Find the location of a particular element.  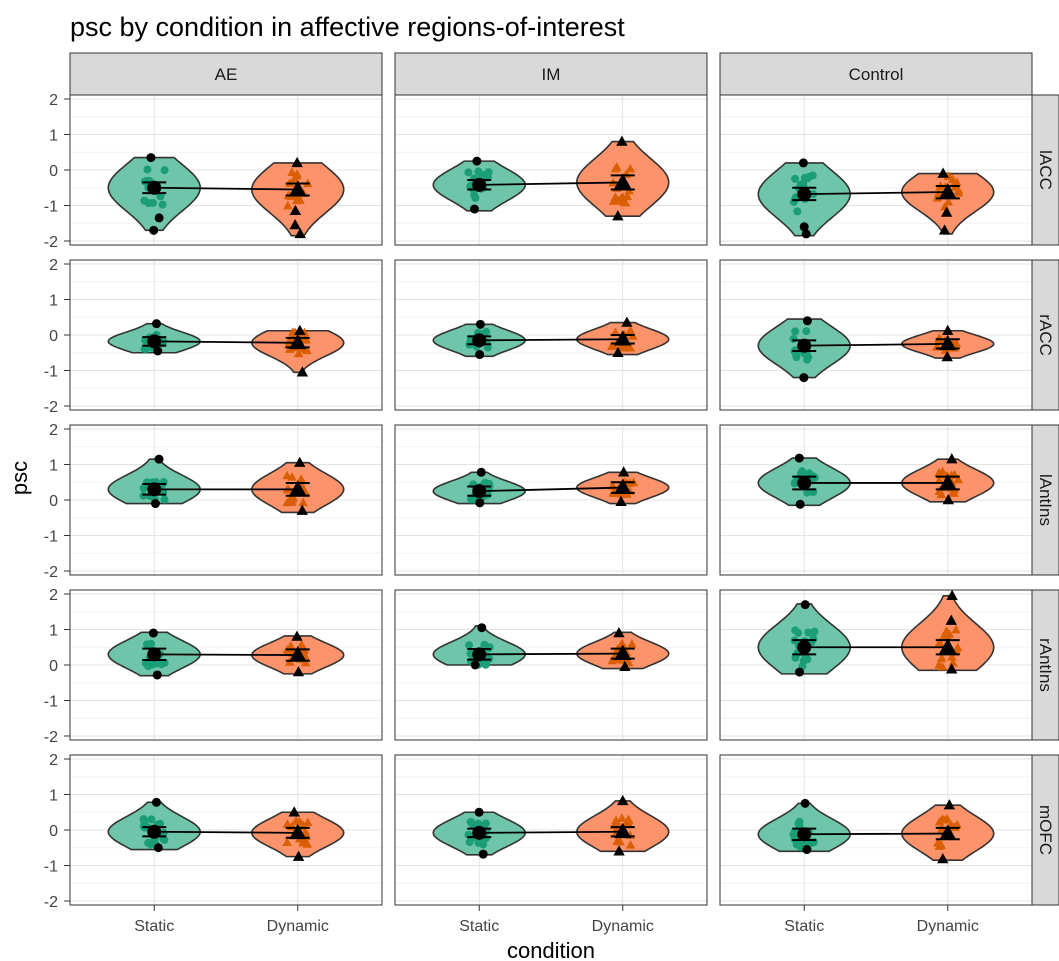

row-strip-label: mOFC is located at coordinates (1045, 830).